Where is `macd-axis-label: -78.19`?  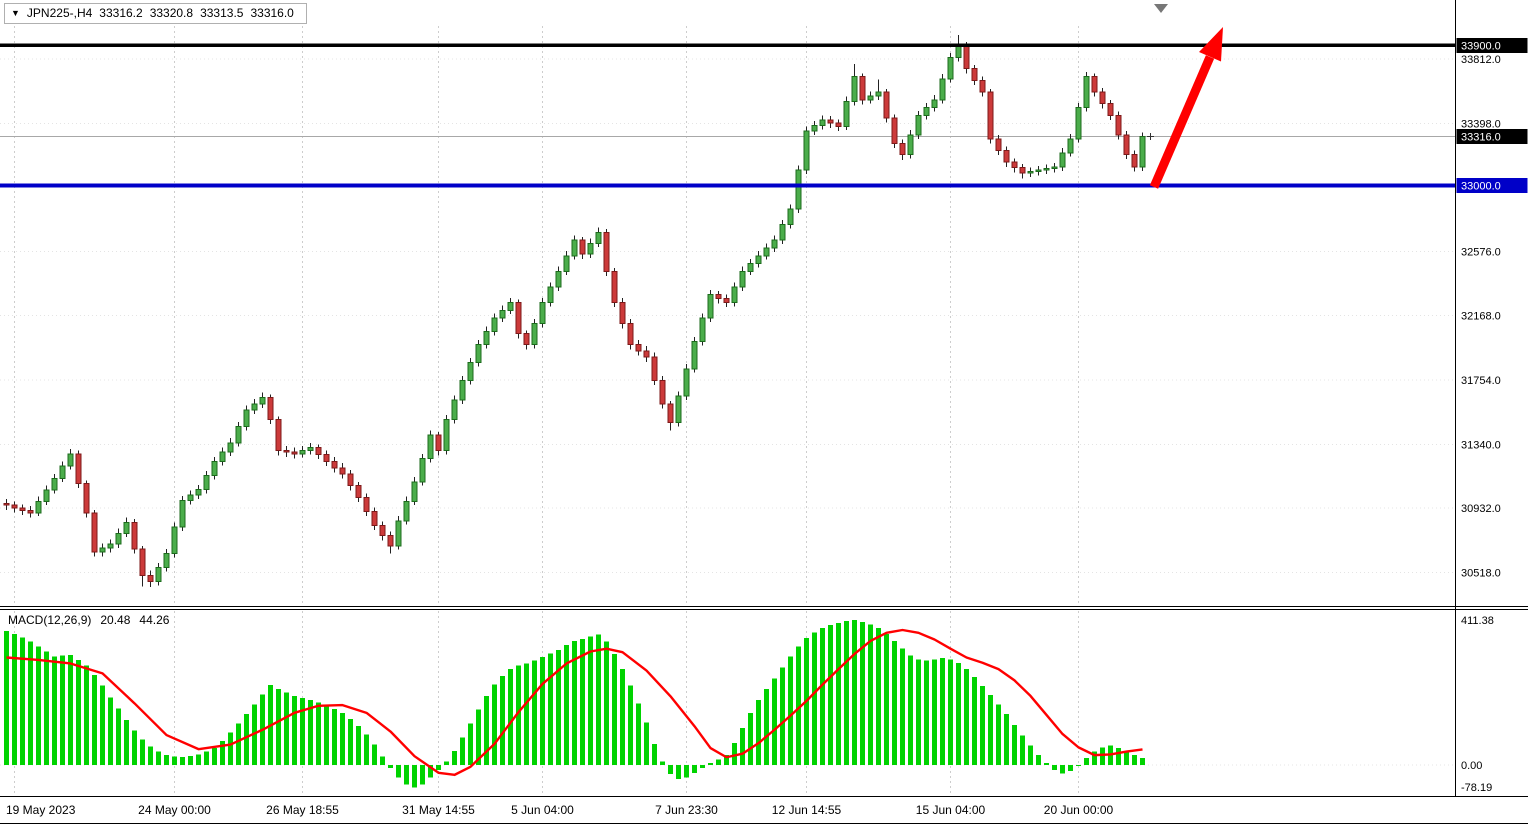
macd-axis-label: -78.19 is located at coordinates (1476, 788).